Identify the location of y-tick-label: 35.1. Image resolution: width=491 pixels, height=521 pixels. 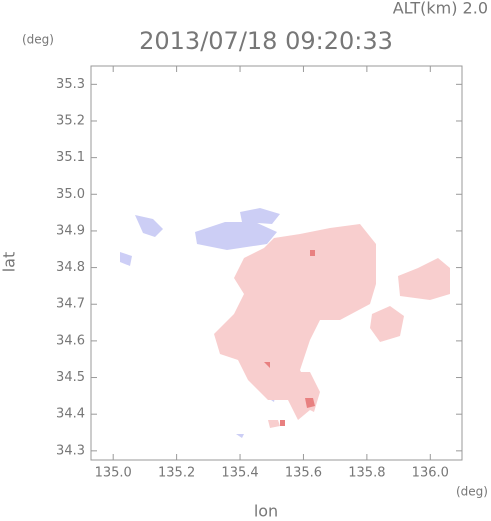
(70, 157).